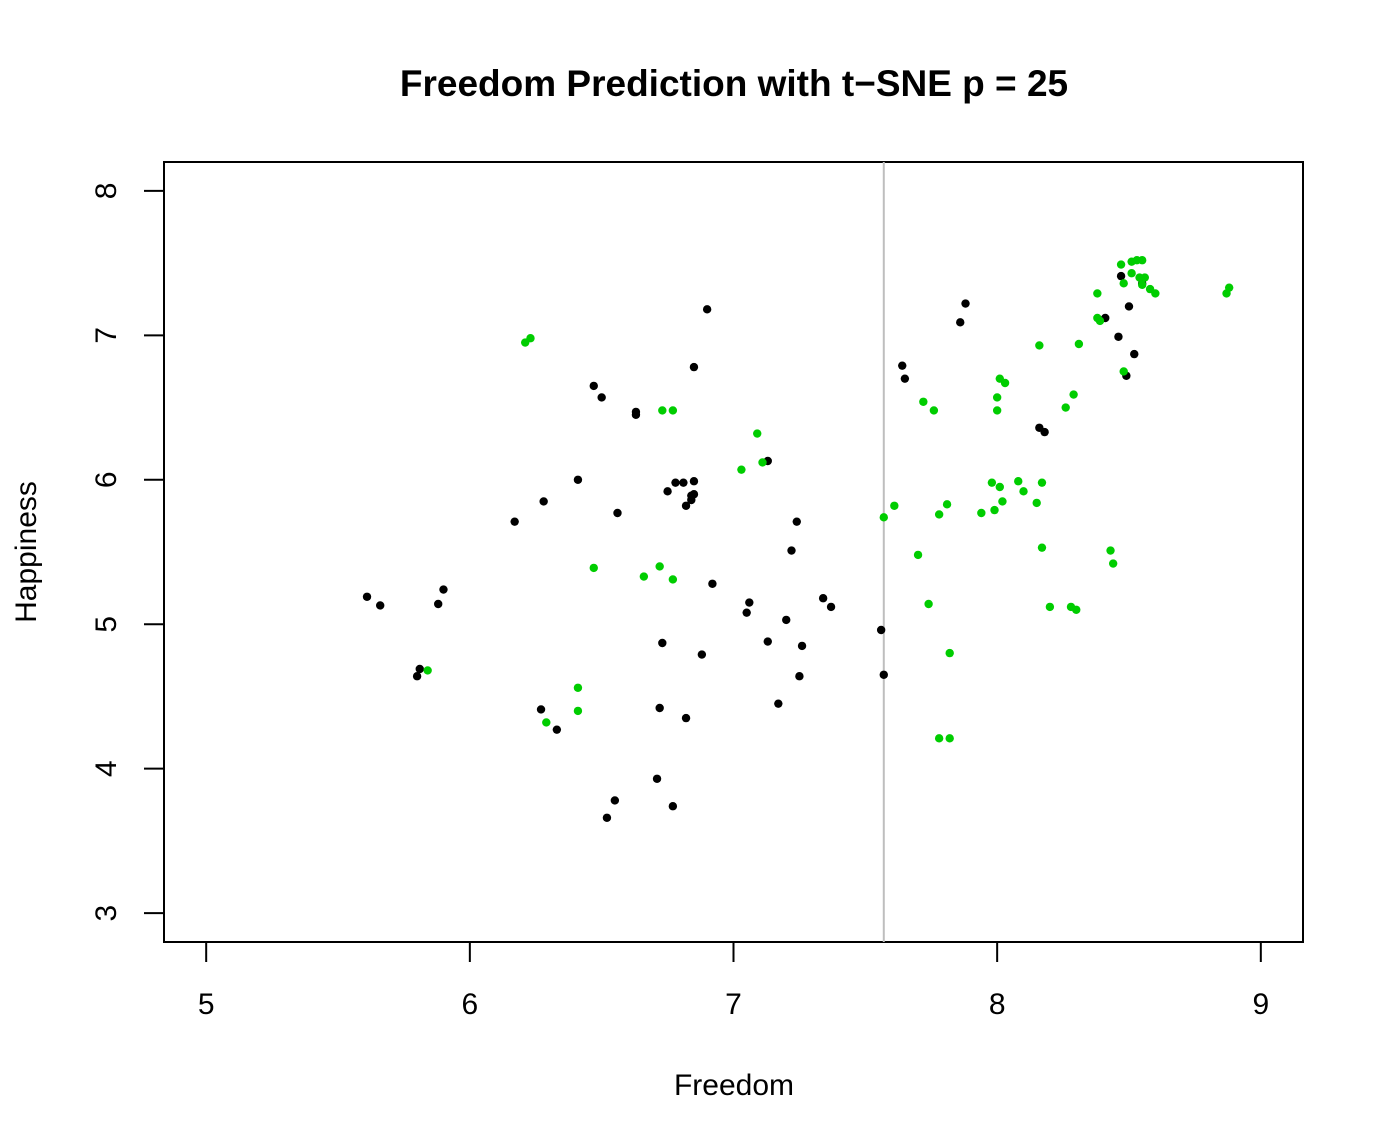  What do you see at coordinates (734, 1085) in the screenshot?
I see `x-axis-label: Freedom` at bounding box center [734, 1085].